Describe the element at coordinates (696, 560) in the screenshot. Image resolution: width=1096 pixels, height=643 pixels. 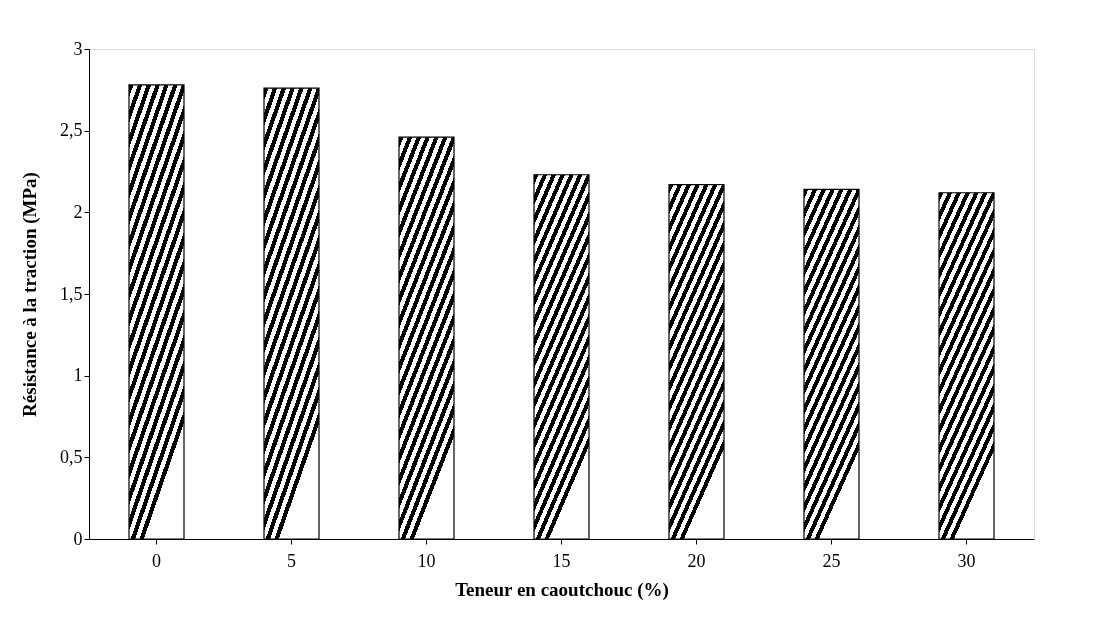
I see `x-tick-label: 20` at that location.